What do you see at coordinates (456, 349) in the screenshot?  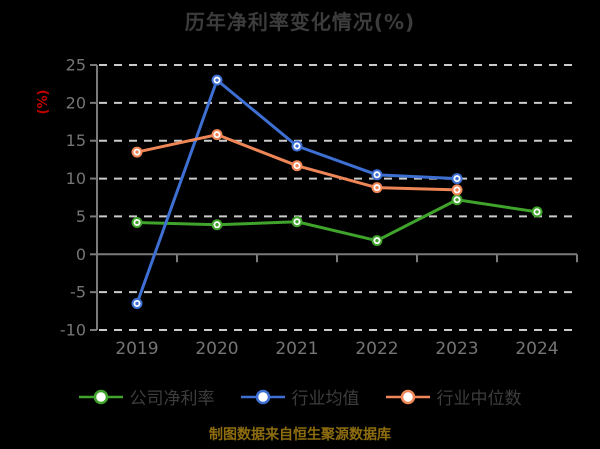 I see `x-tick-label: 2023` at bounding box center [456, 349].